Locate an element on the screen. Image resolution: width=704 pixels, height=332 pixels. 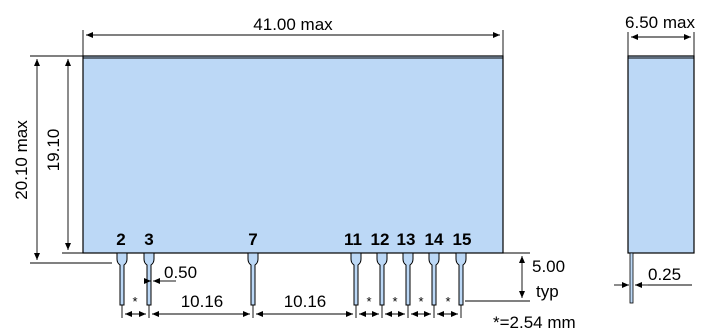
footnote: *=2.54 mm is located at coordinates (534, 322).